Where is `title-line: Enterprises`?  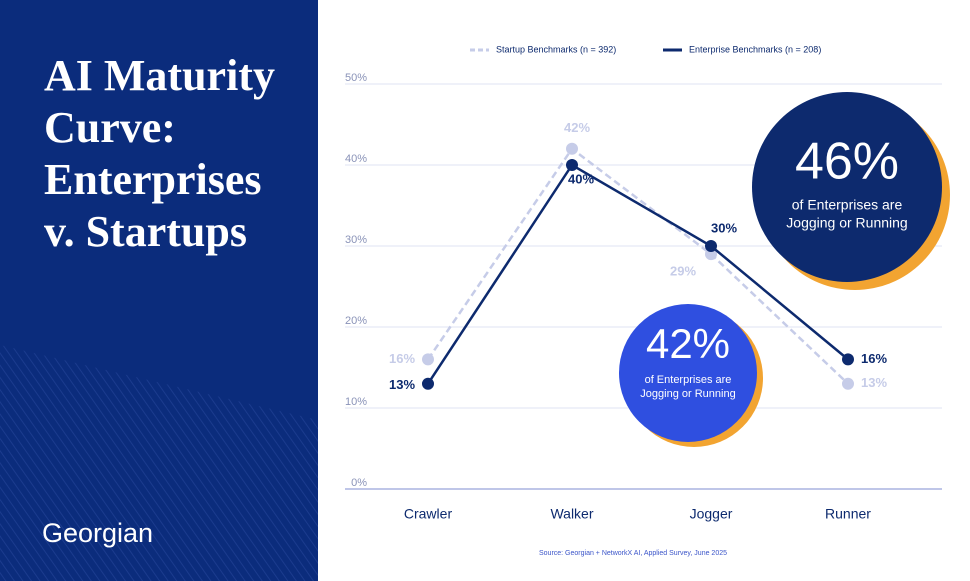 title-line: Enterprises is located at coordinates (153, 179).